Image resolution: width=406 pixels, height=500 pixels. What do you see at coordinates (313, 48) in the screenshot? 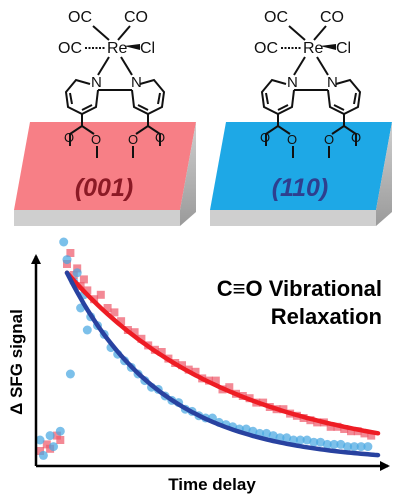
I see `metal-re-2: Re` at bounding box center [313, 48].